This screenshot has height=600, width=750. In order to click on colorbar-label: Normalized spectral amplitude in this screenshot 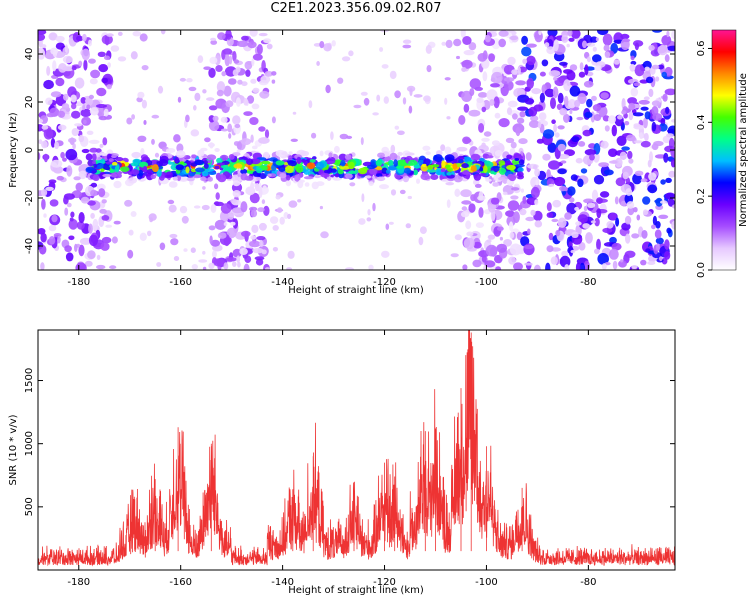, I will do `click(743, 150)`.